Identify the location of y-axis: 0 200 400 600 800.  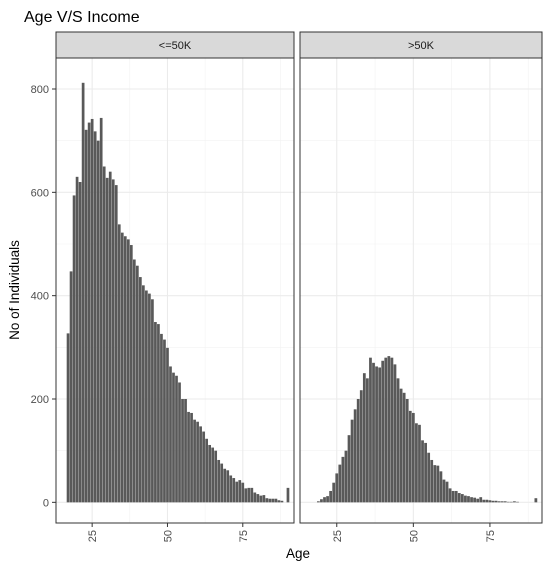
(43, 296).